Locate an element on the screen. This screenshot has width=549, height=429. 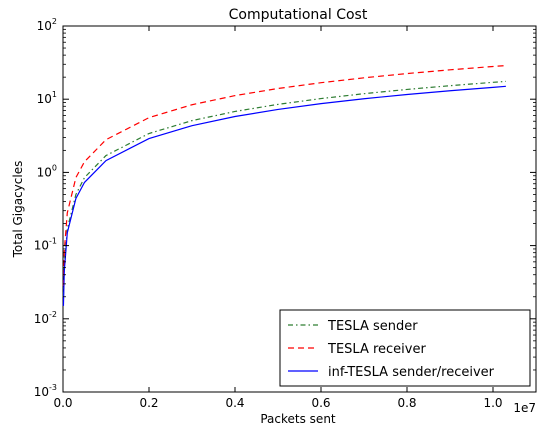
x-tick-label: 0.0 is located at coordinates (62, 403).